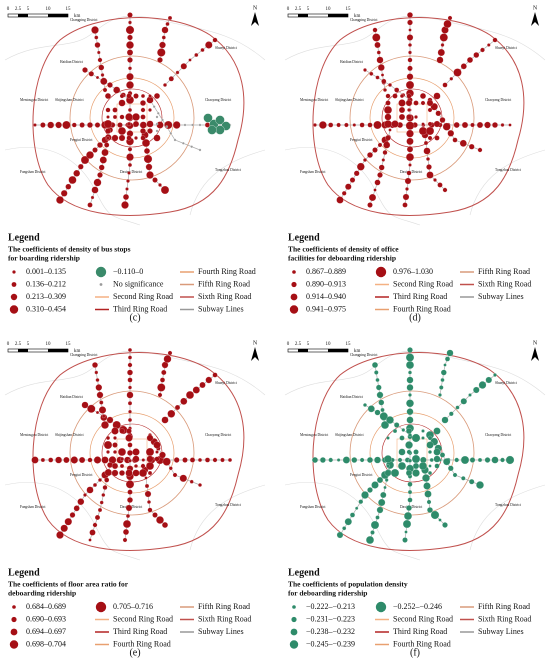  Describe the element at coordinates (417, 606) in the screenshot. I see `legend-label: −0.252–−0.246` at that location.